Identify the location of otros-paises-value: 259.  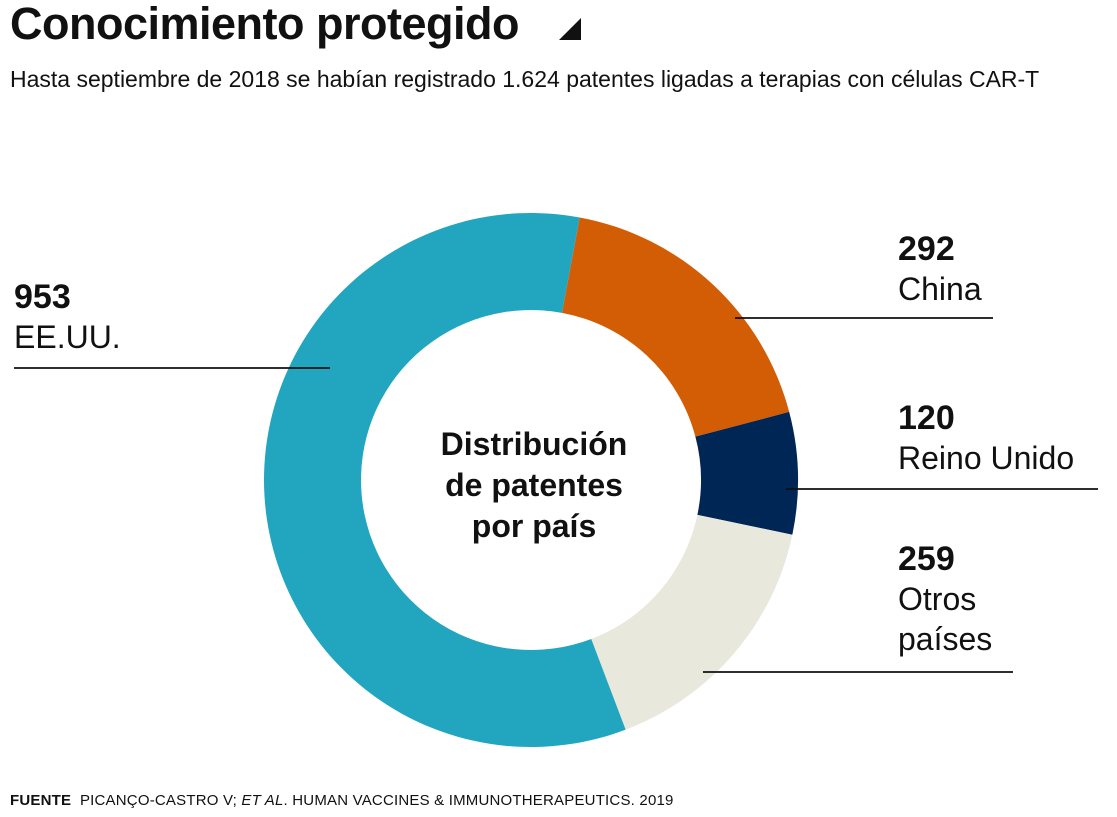
(926, 559).